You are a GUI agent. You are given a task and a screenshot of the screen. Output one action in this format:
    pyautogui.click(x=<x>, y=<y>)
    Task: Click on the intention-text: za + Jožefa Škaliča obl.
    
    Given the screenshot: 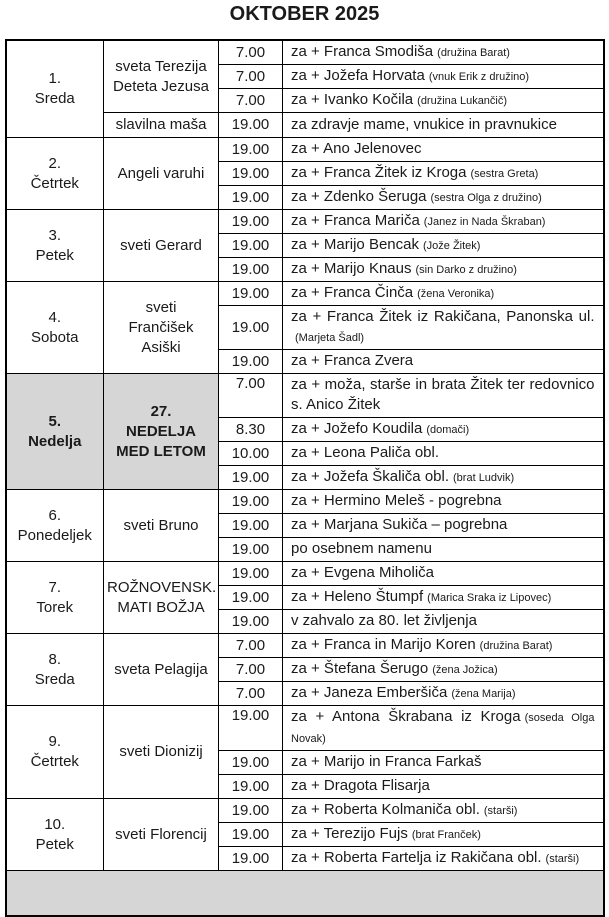 What is the action you would take?
    pyautogui.click(x=370, y=476)
    